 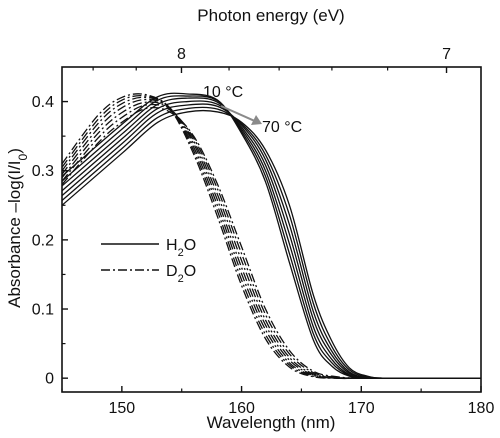 I want to click on top-axis-label: Photon energy (eV), so click(x=270, y=15).